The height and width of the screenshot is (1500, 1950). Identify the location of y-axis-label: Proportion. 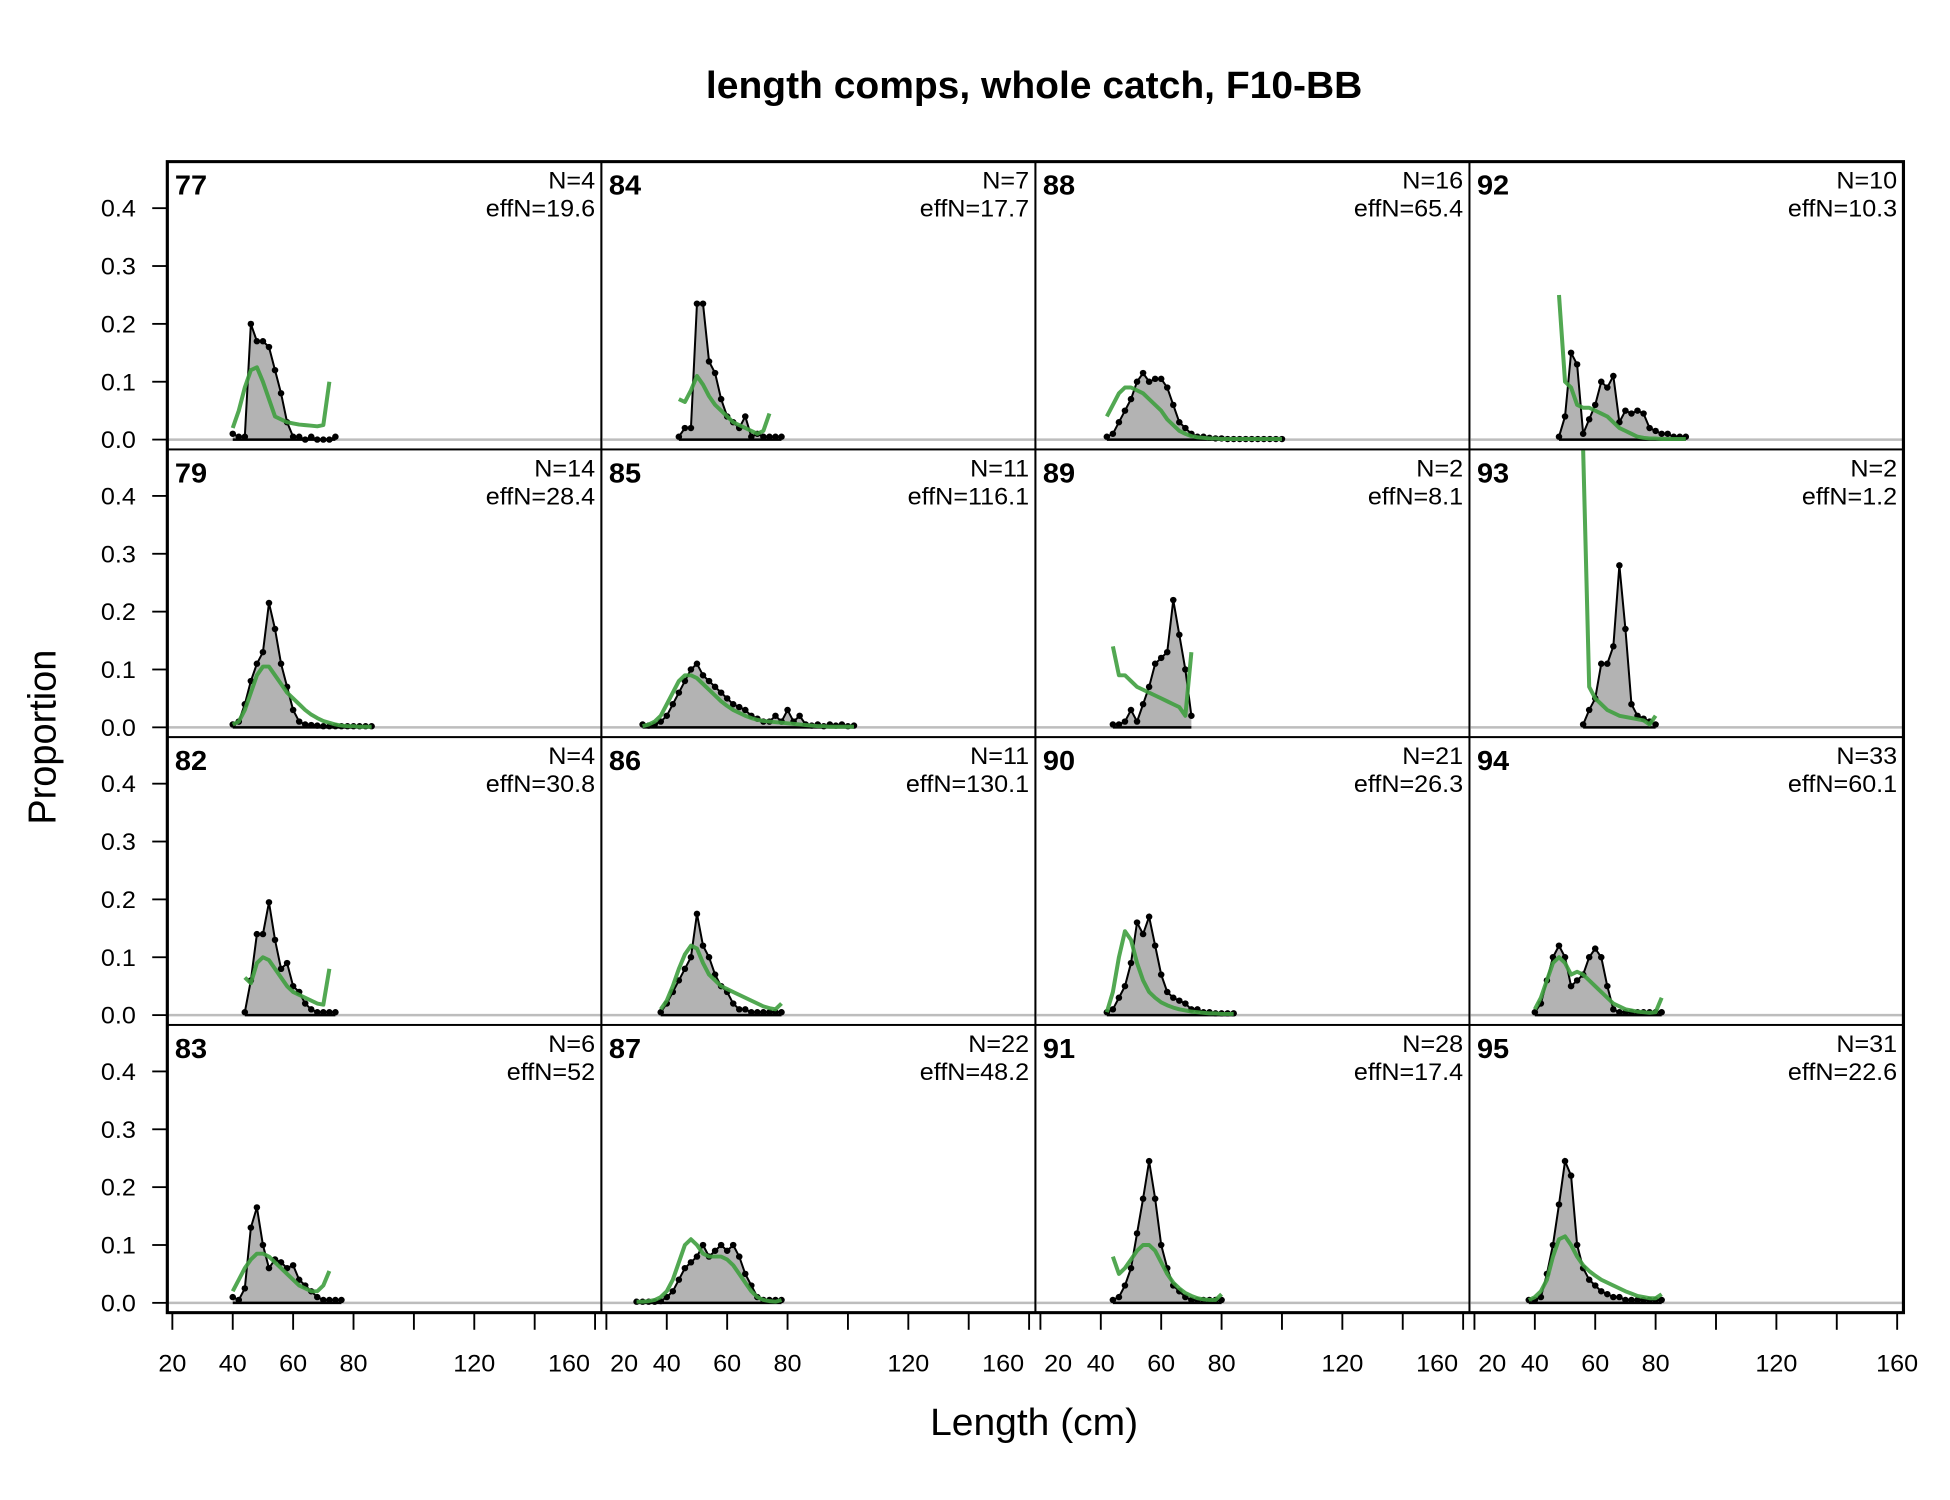
(43, 737).